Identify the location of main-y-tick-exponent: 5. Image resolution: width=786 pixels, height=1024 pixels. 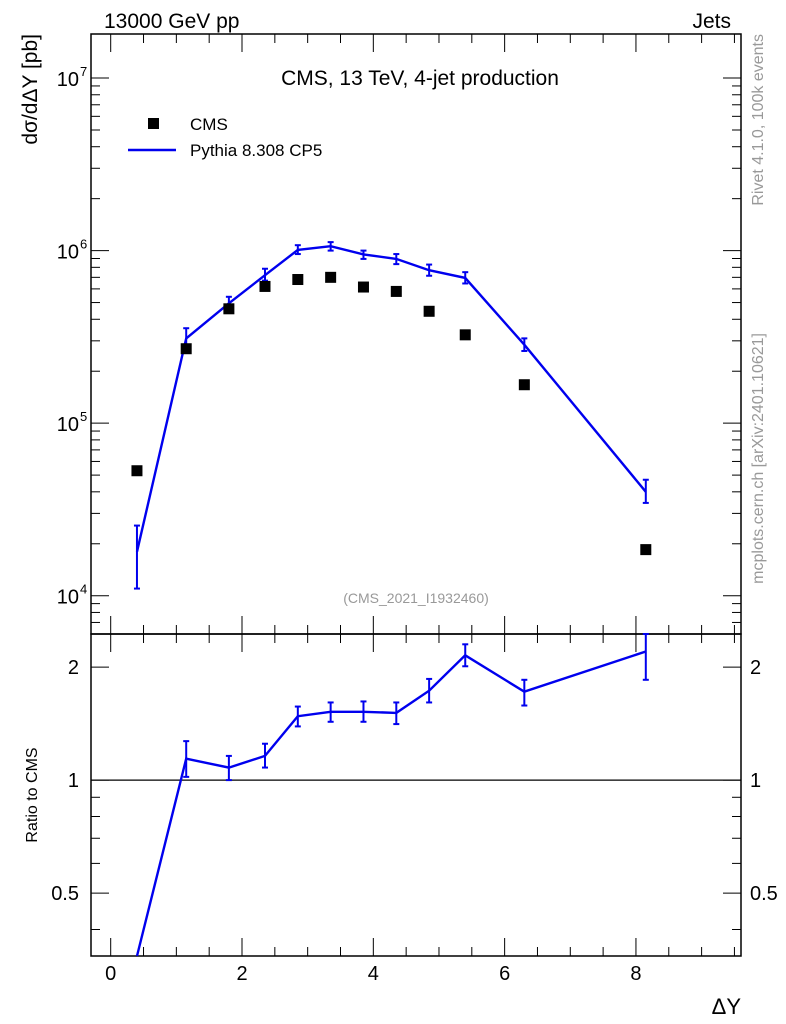
(83, 416).